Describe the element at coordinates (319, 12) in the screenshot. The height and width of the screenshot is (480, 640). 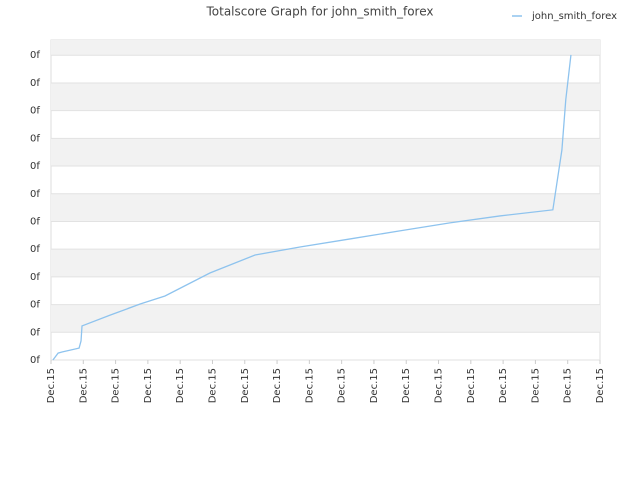
I see `chart-title: Totalscore Graph for john_smith_forex` at that location.